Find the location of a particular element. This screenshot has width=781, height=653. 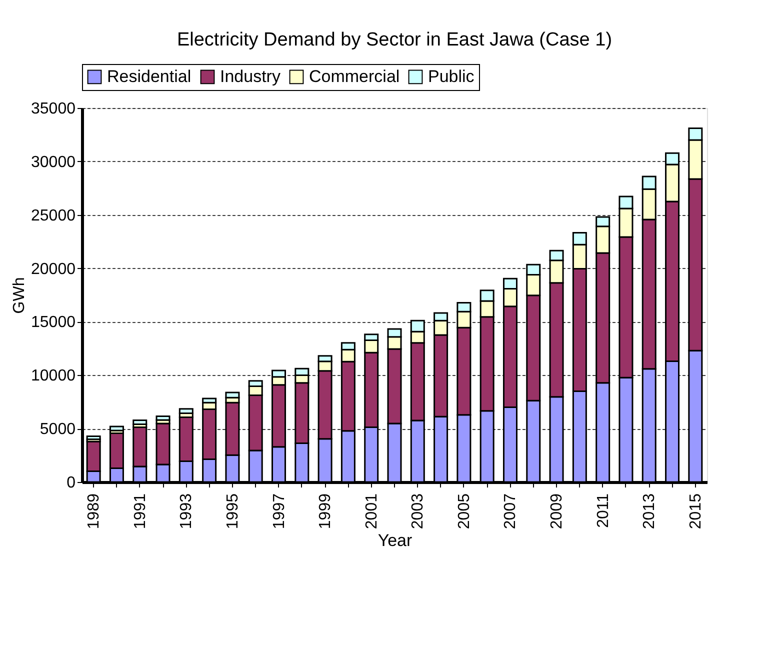

y-tick-label: 35000 is located at coordinates (53, 109).